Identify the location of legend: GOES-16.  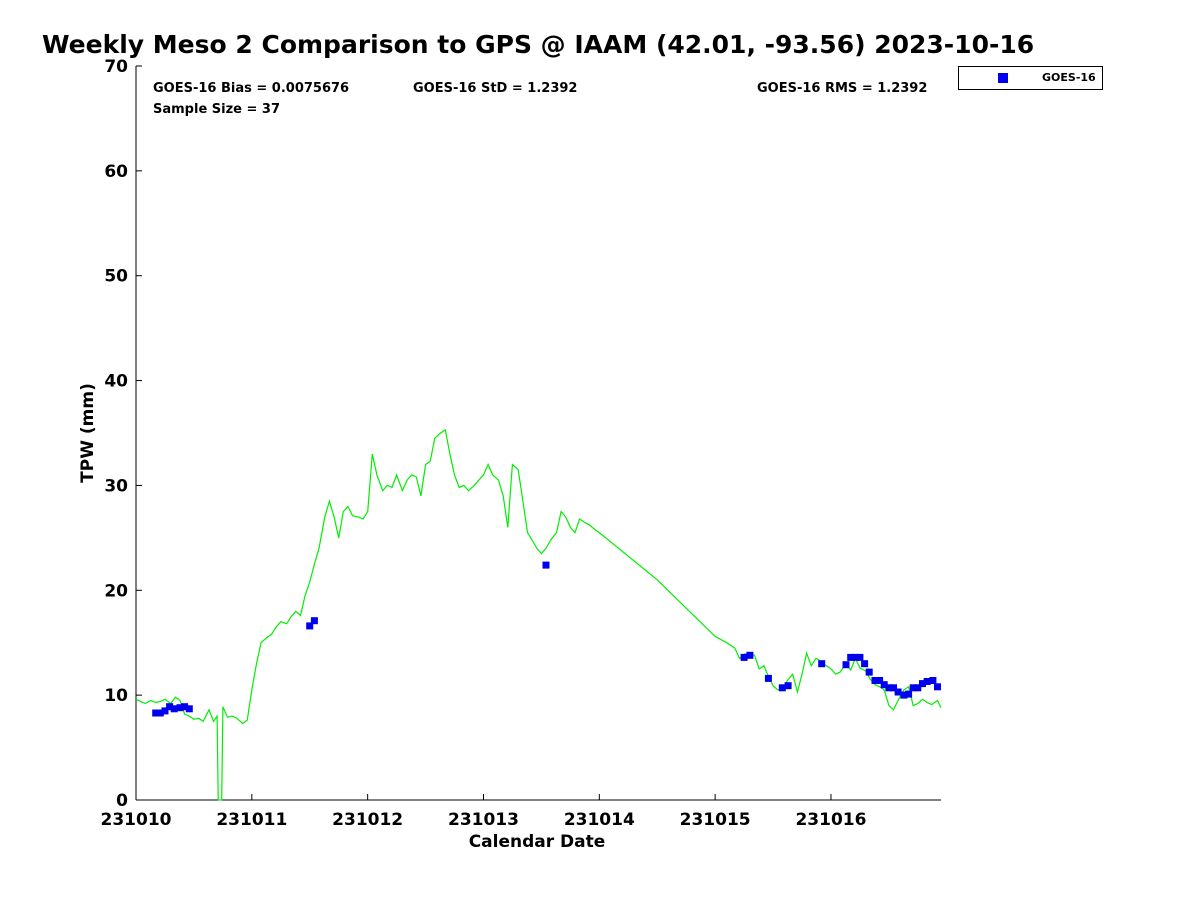
(1030, 78).